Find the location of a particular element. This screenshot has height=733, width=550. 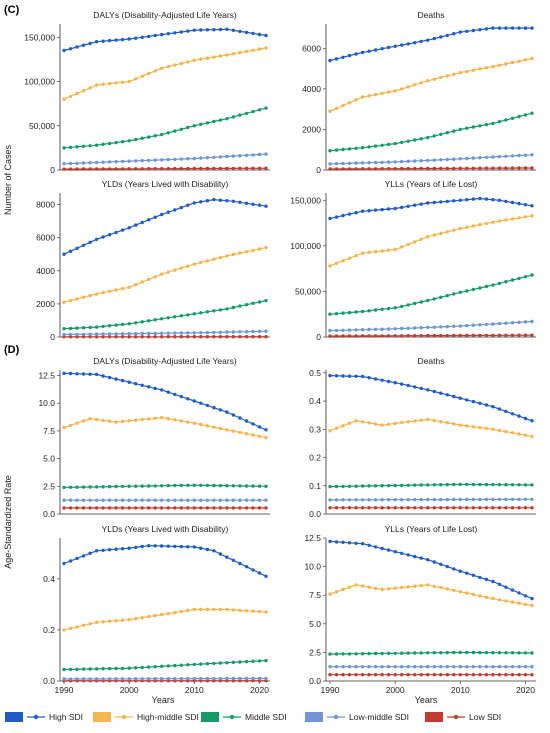

legend-marker is located at coordinates (232, 717).